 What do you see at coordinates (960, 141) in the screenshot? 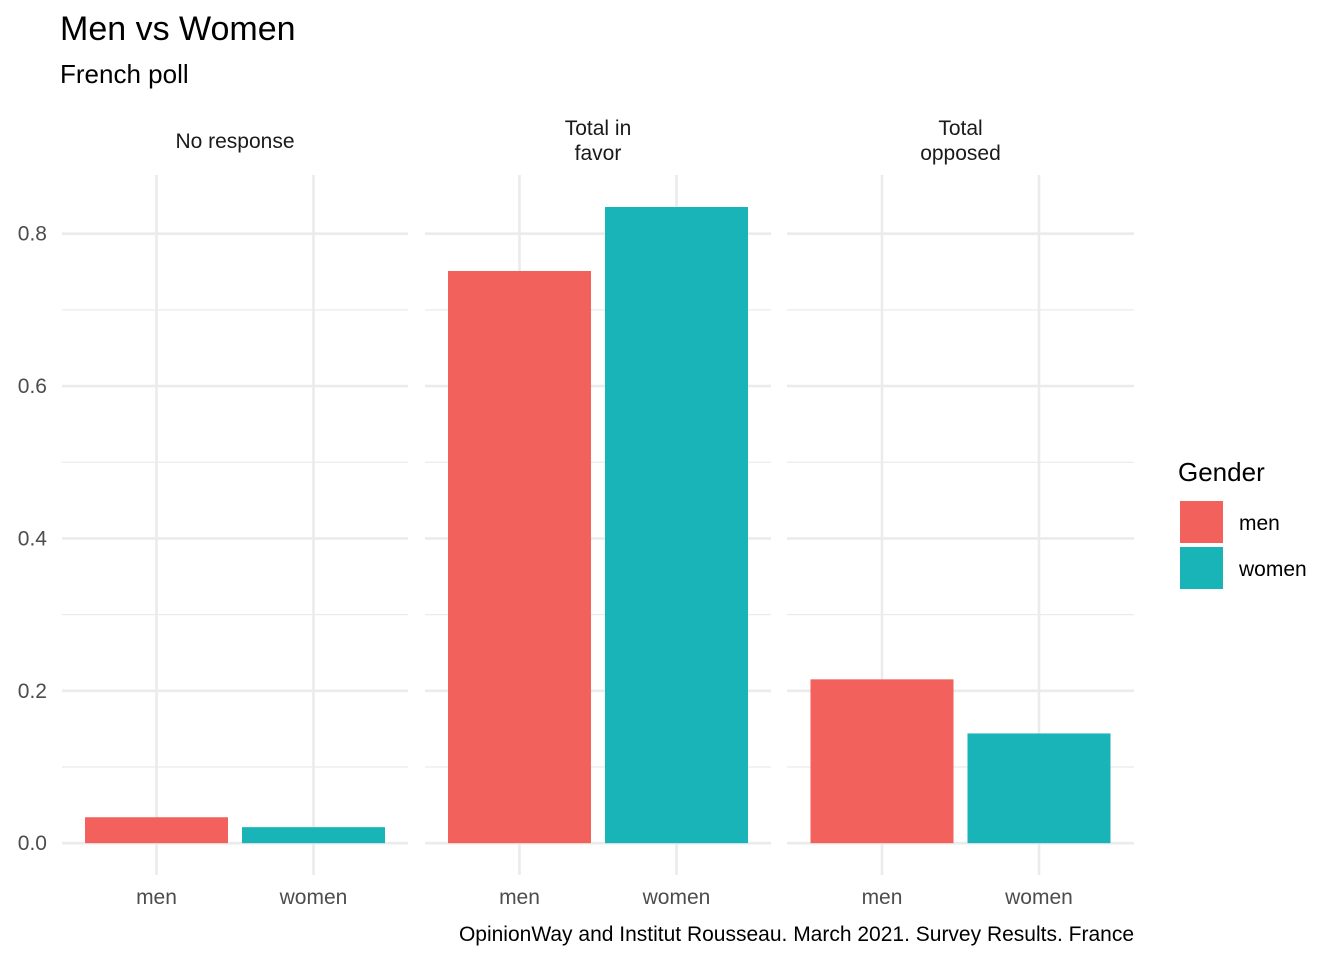
I see `facet-strip-label: Total opposed` at bounding box center [960, 141].